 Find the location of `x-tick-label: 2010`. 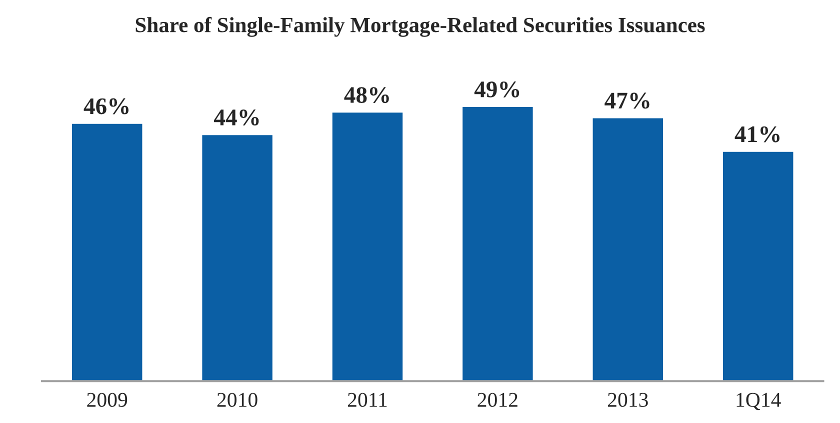

x-tick-label: 2010 is located at coordinates (237, 399).